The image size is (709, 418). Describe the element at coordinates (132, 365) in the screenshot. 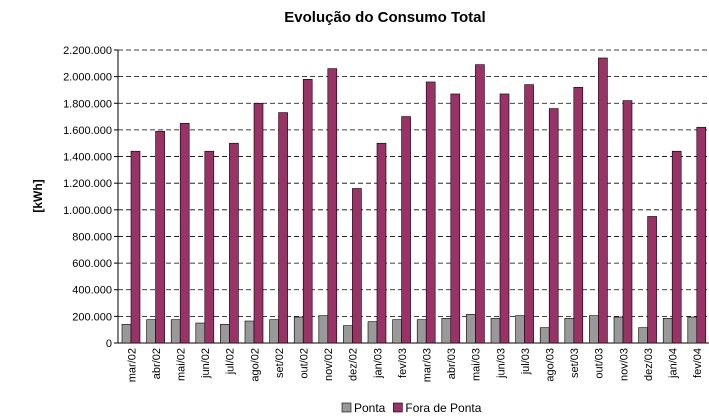

I see `x-tick-label: mar/02` at that location.